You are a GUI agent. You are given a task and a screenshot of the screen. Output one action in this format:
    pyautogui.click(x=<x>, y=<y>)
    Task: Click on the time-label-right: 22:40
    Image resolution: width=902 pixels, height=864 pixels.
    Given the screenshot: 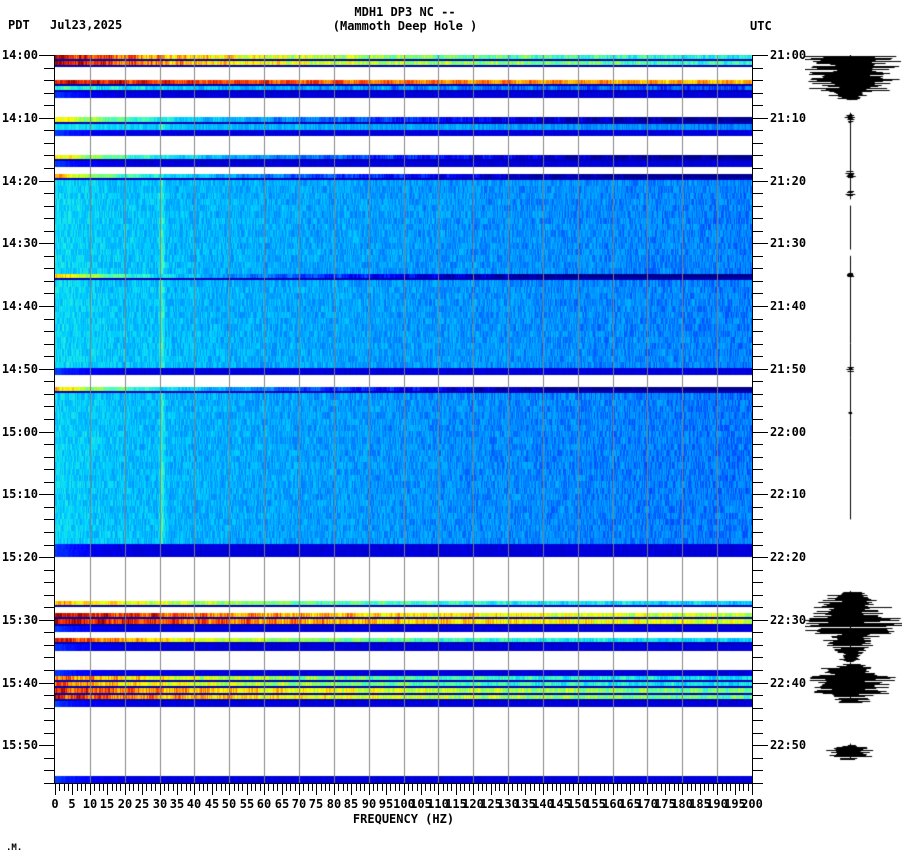 What is the action you would take?
    pyautogui.click(x=788, y=683)
    